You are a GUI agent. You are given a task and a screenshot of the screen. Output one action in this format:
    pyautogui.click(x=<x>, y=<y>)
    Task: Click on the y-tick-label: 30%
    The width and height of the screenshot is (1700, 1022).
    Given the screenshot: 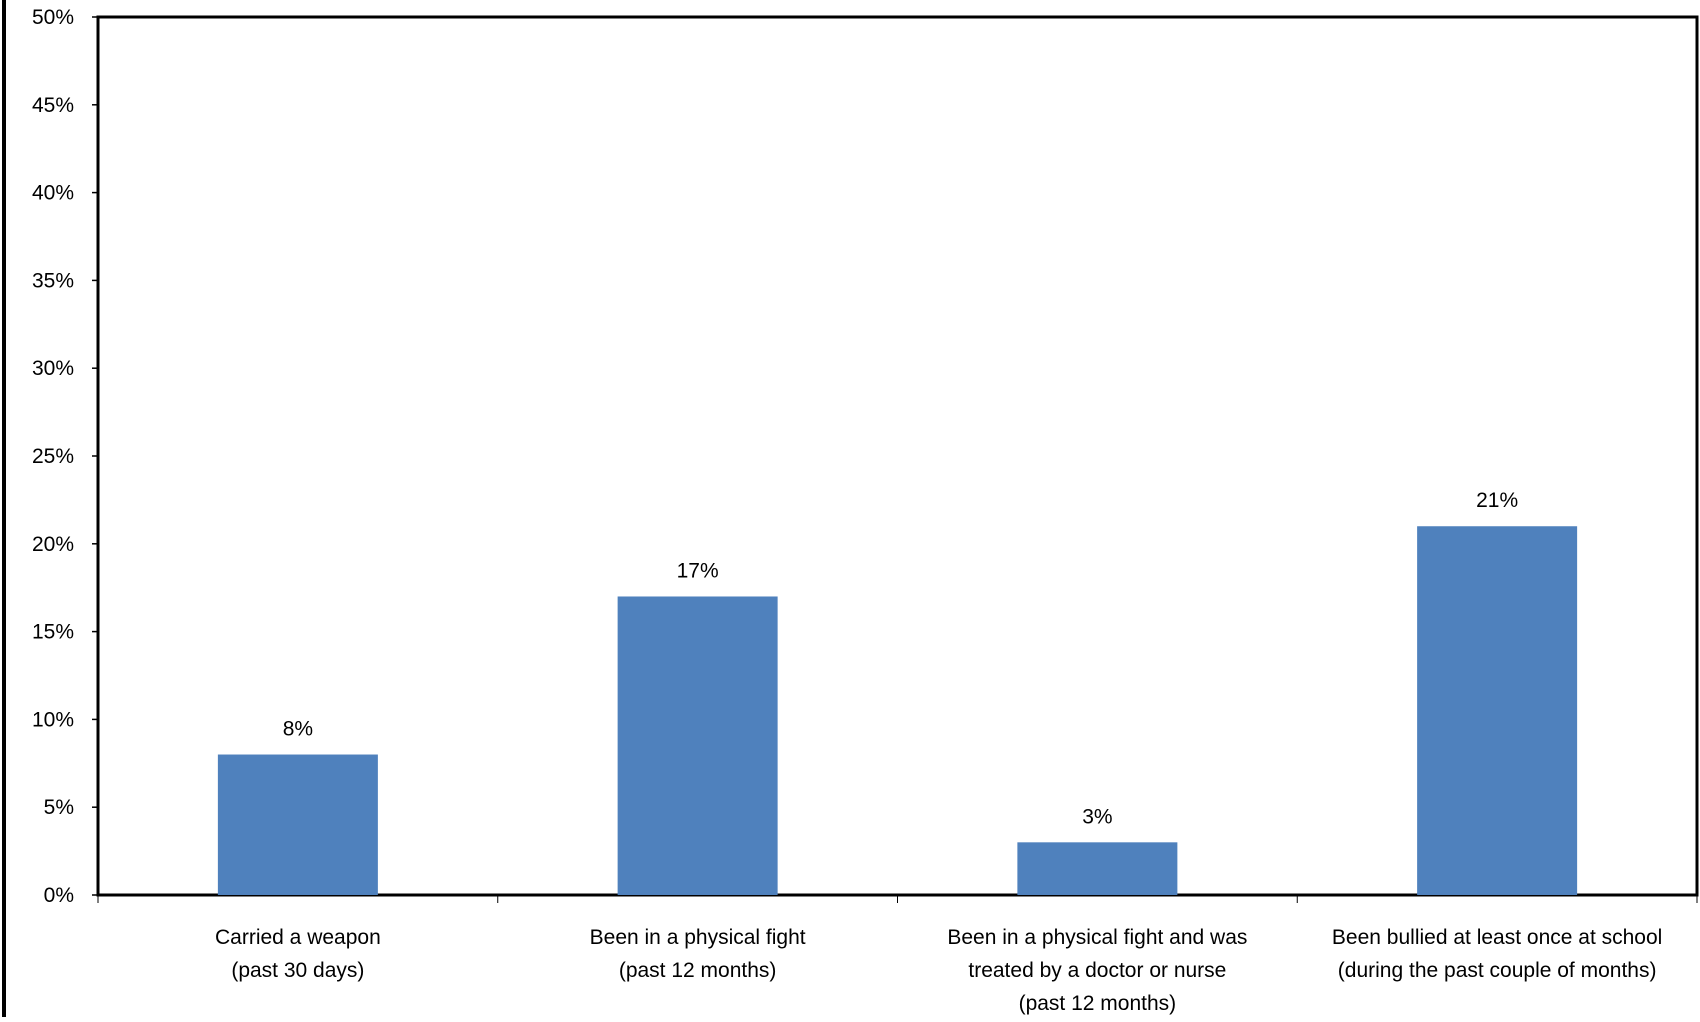 What is the action you would take?
    pyautogui.click(x=53, y=368)
    